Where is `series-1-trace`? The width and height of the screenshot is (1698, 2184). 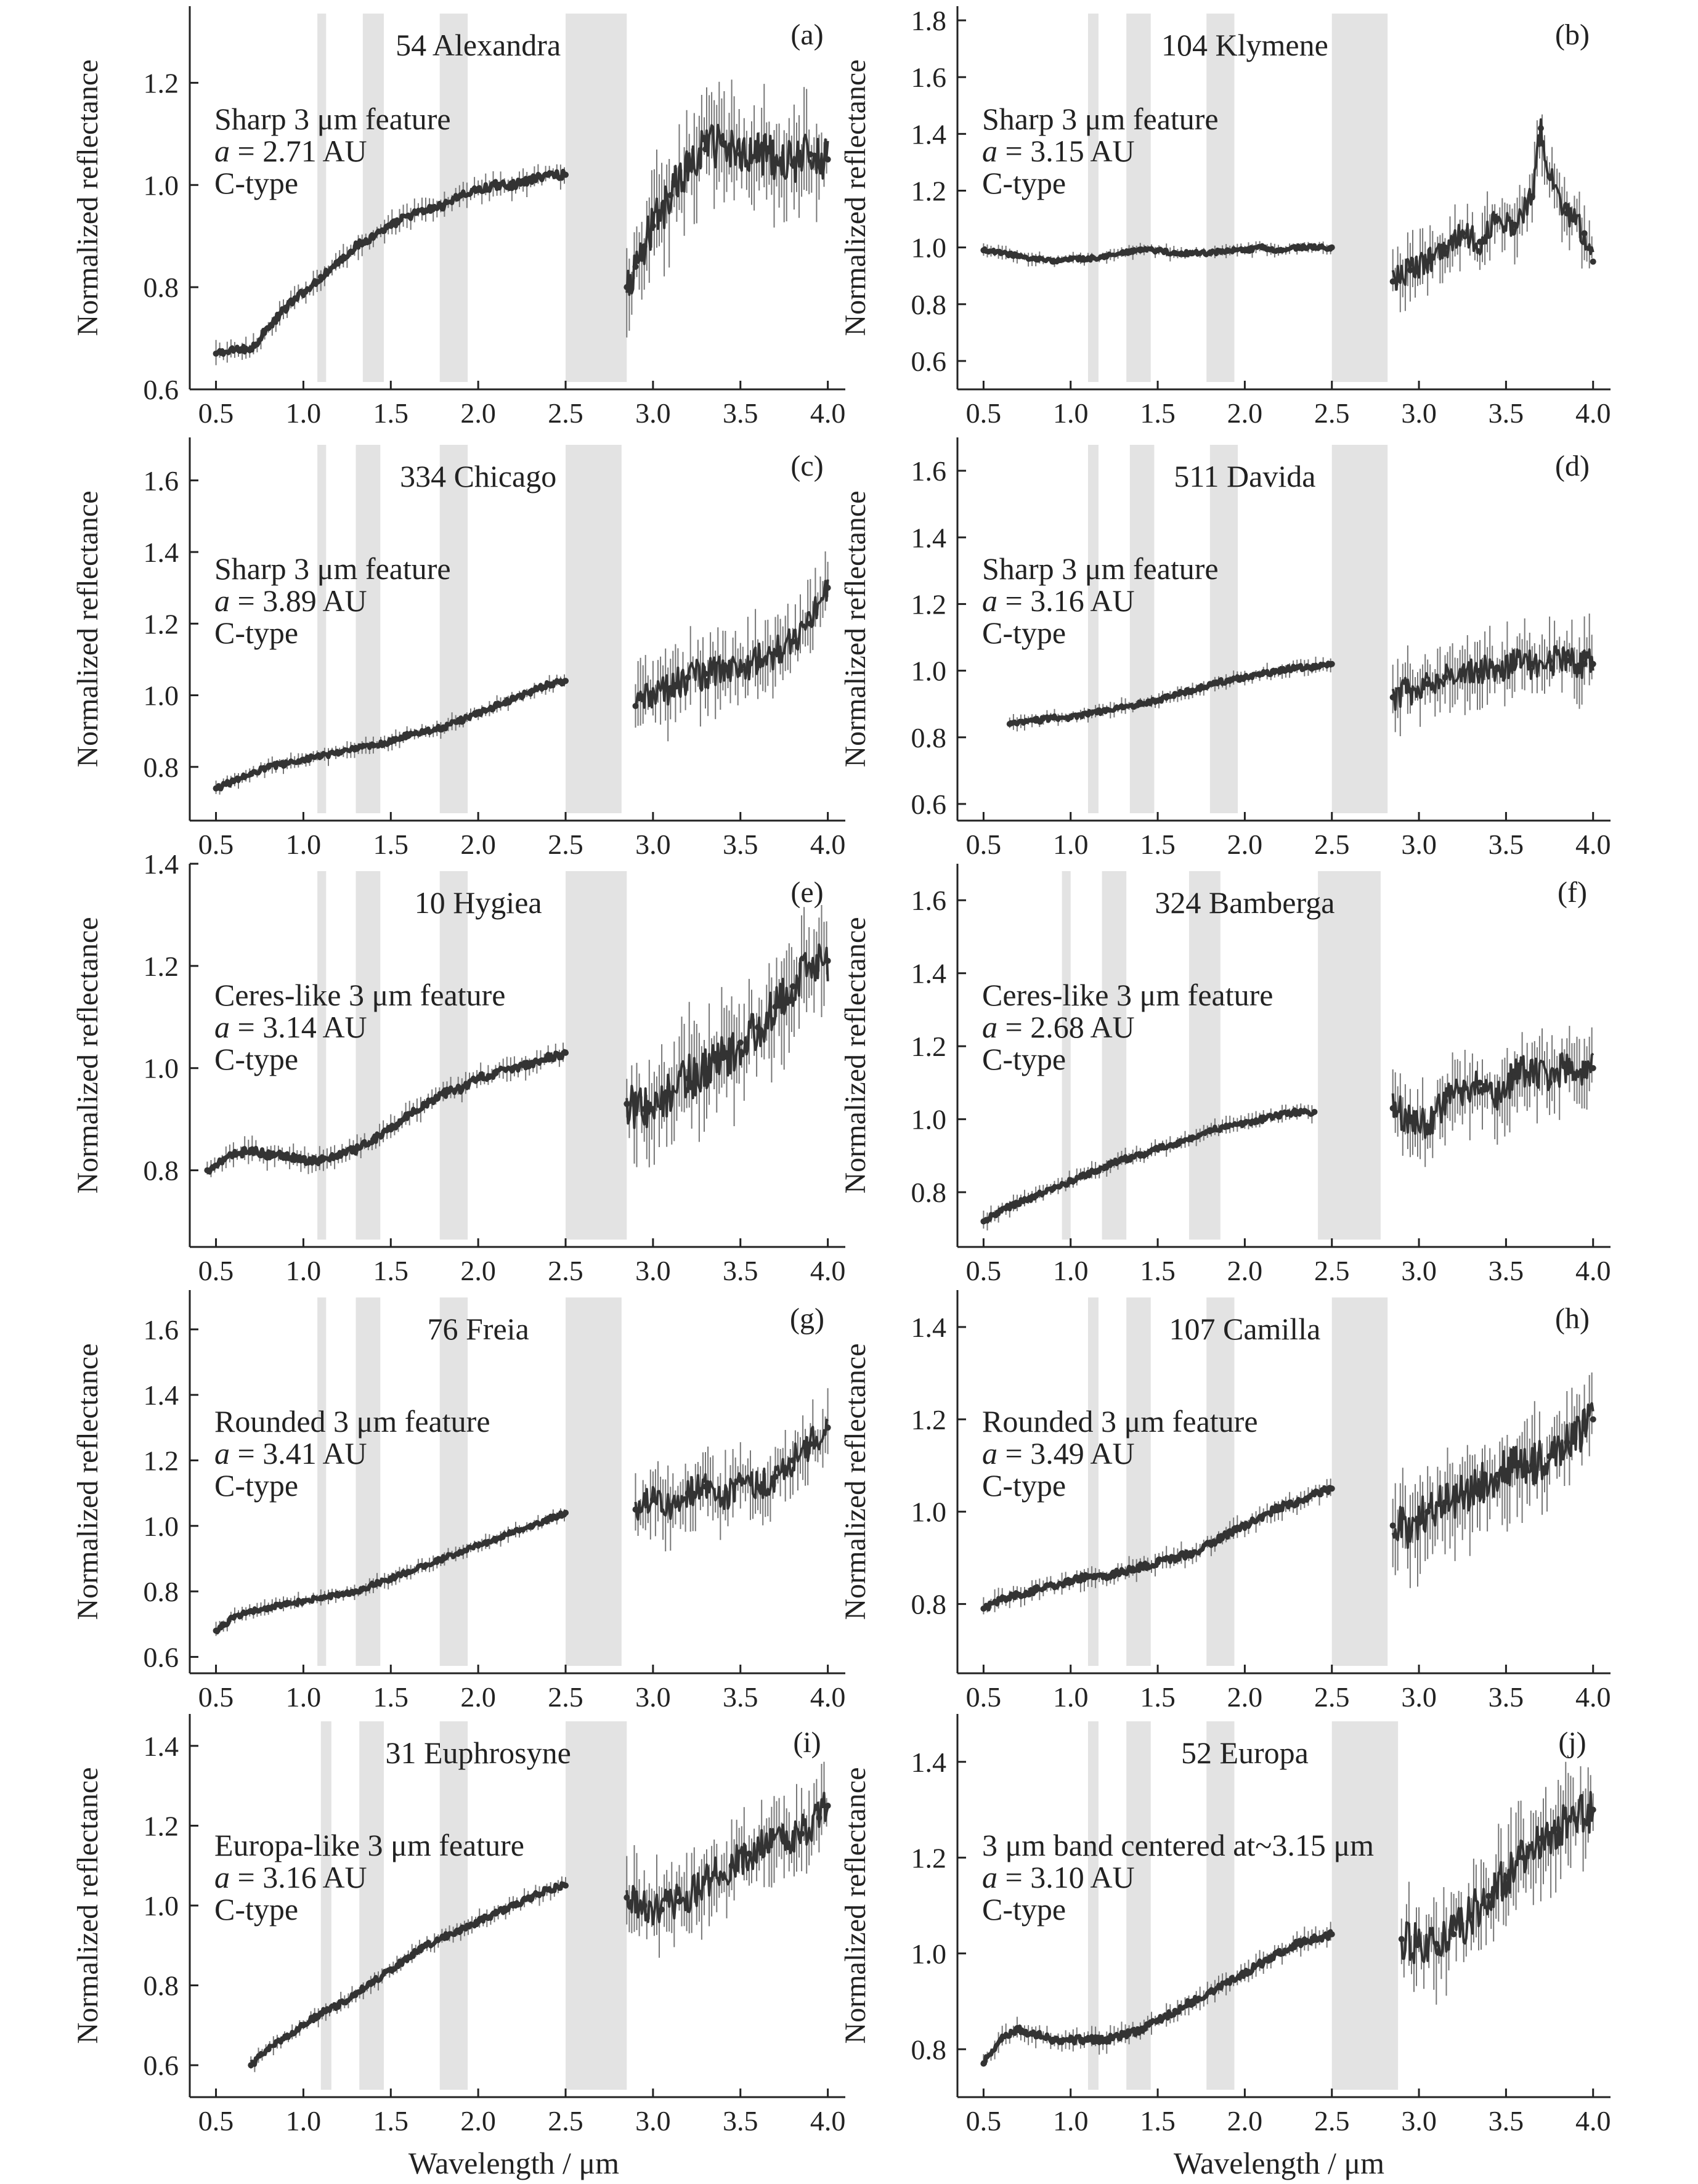 series-1-trace is located at coordinates (1492, 1475).